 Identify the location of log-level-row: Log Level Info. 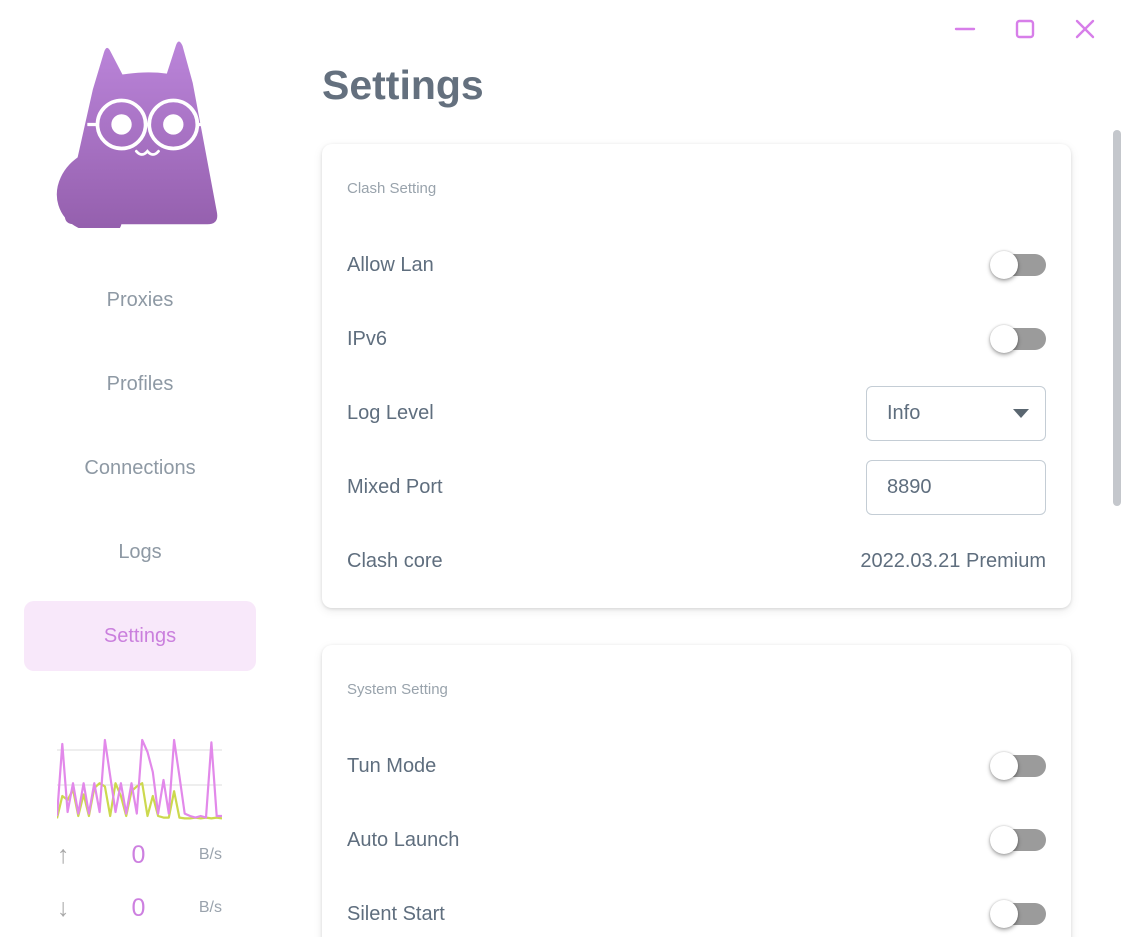
(696, 413).